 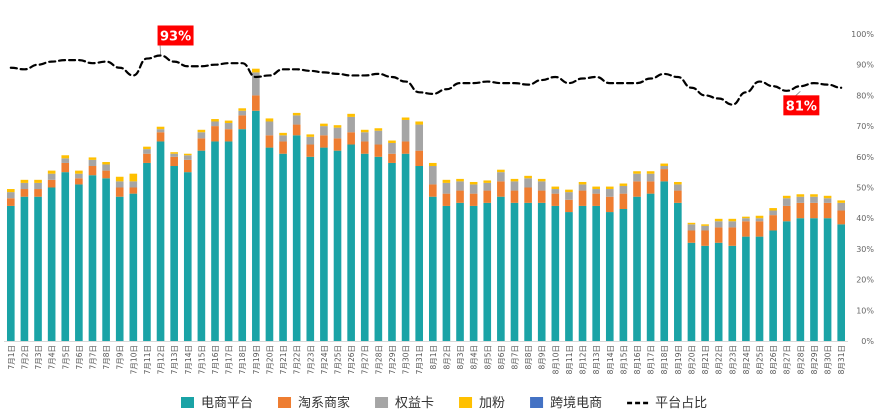 I want to click on x-tick-label: 7月7日, so click(x=92, y=357).